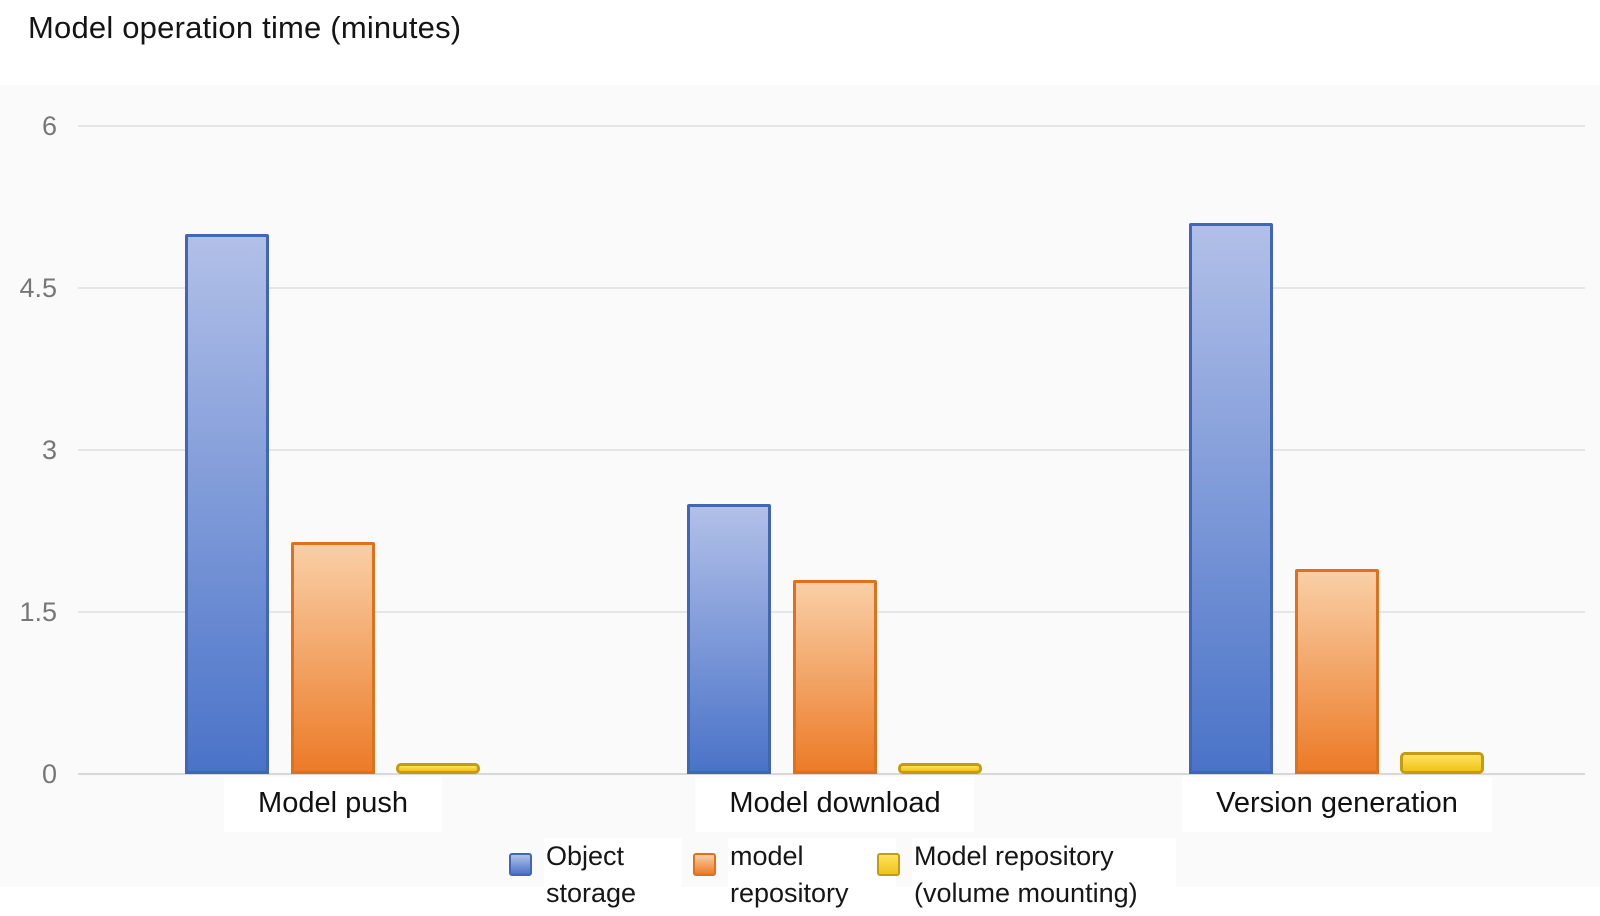 The height and width of the screenshot is (916, 1600). Describe the element at coordinates (835, 804) in the screenshot. I see `category-label-model-download: Model download` at that location.